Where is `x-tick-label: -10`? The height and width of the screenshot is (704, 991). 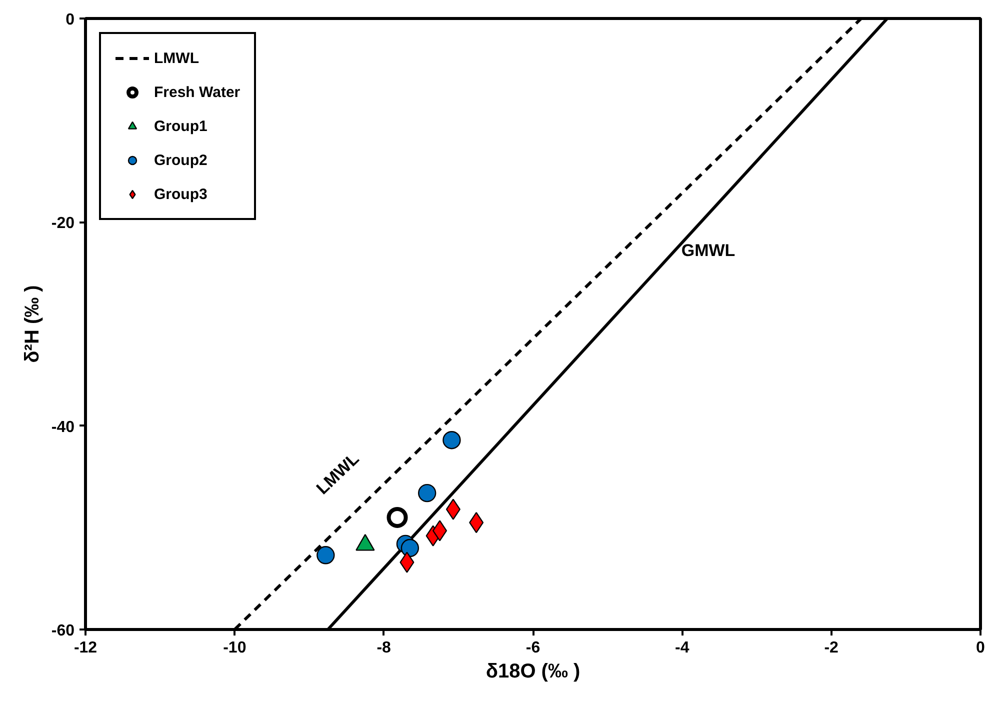
x-tick-label: -10 is located at coordinates (234, 648).